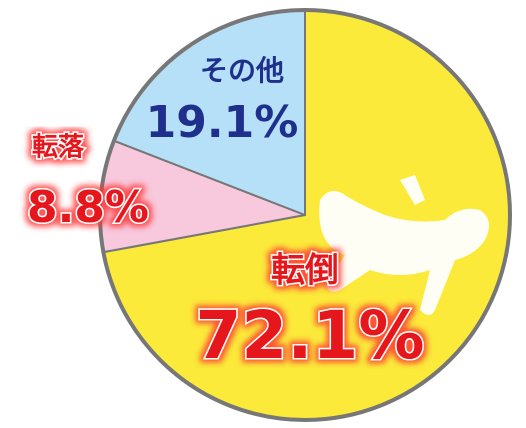 This screenshot has height=428, width=526. What do you see at coordinates (242, 70) in the screenshot?
I see `category-label: その他` at bounding box center [242, 70].